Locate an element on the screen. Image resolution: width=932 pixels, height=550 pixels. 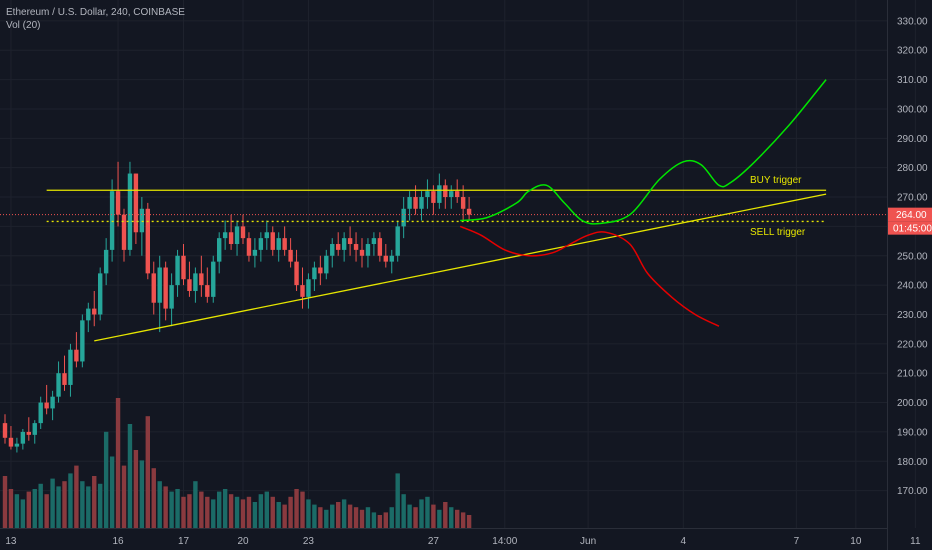
projection-bearish is located at coordinates (589, 276).